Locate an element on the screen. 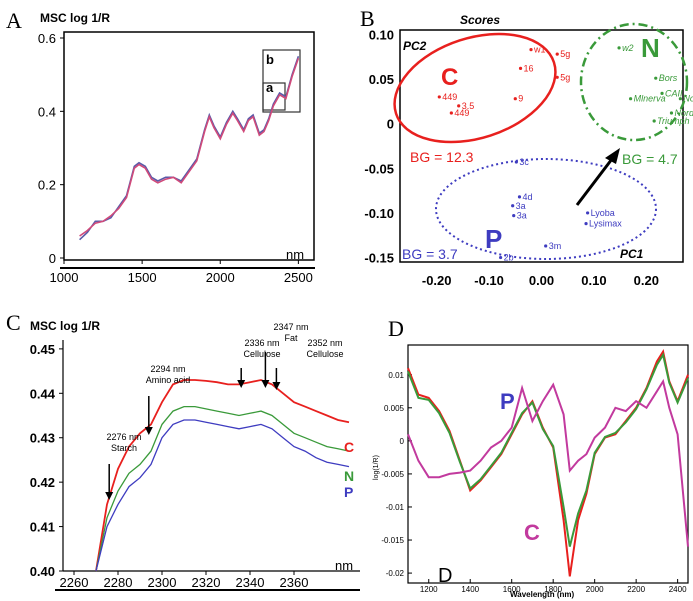 This screenshot has width=693, height=601. cluster-p-label: P is located at coordinates (493, 239).